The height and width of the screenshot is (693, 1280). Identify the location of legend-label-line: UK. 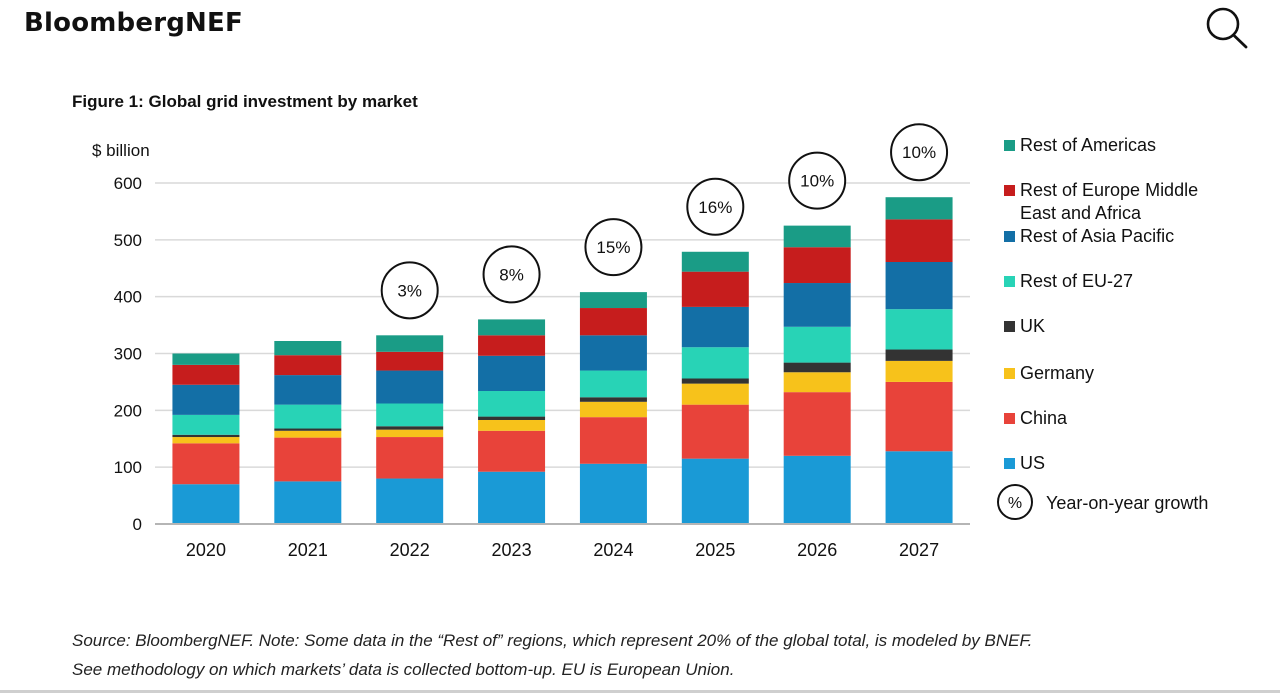
(1032, 326).